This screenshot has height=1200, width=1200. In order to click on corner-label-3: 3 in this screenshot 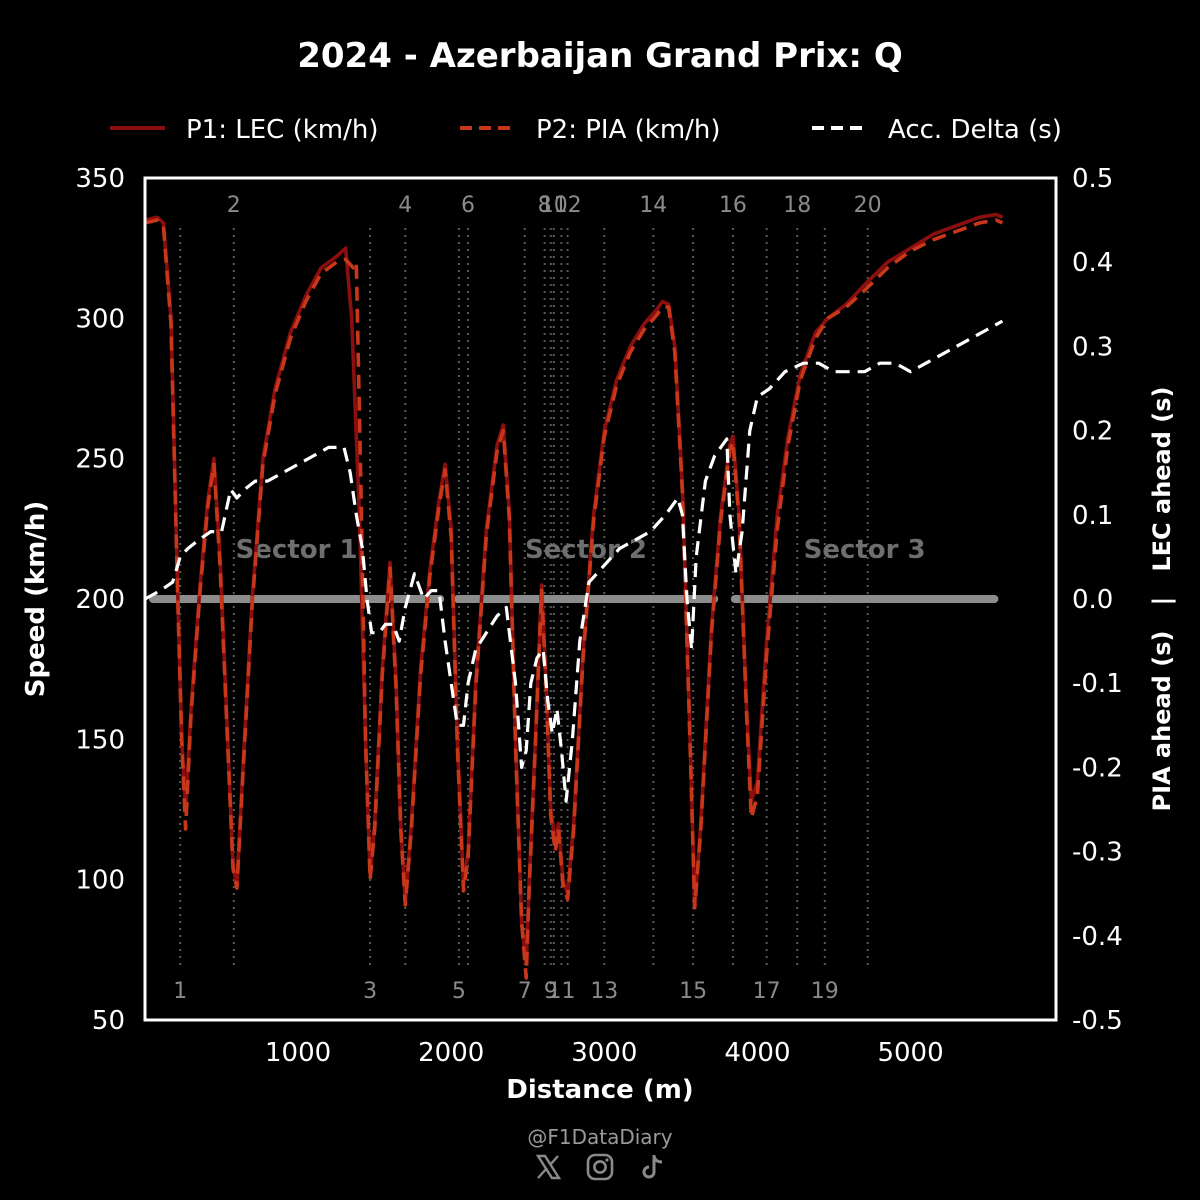, I will do `click(370, 991)`.